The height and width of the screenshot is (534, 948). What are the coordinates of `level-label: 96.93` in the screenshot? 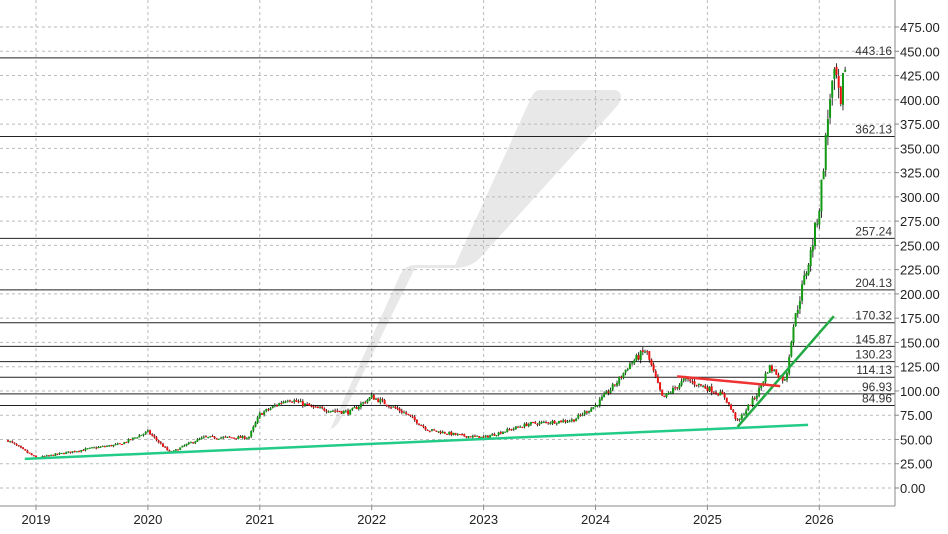 It's located at (877, 387).